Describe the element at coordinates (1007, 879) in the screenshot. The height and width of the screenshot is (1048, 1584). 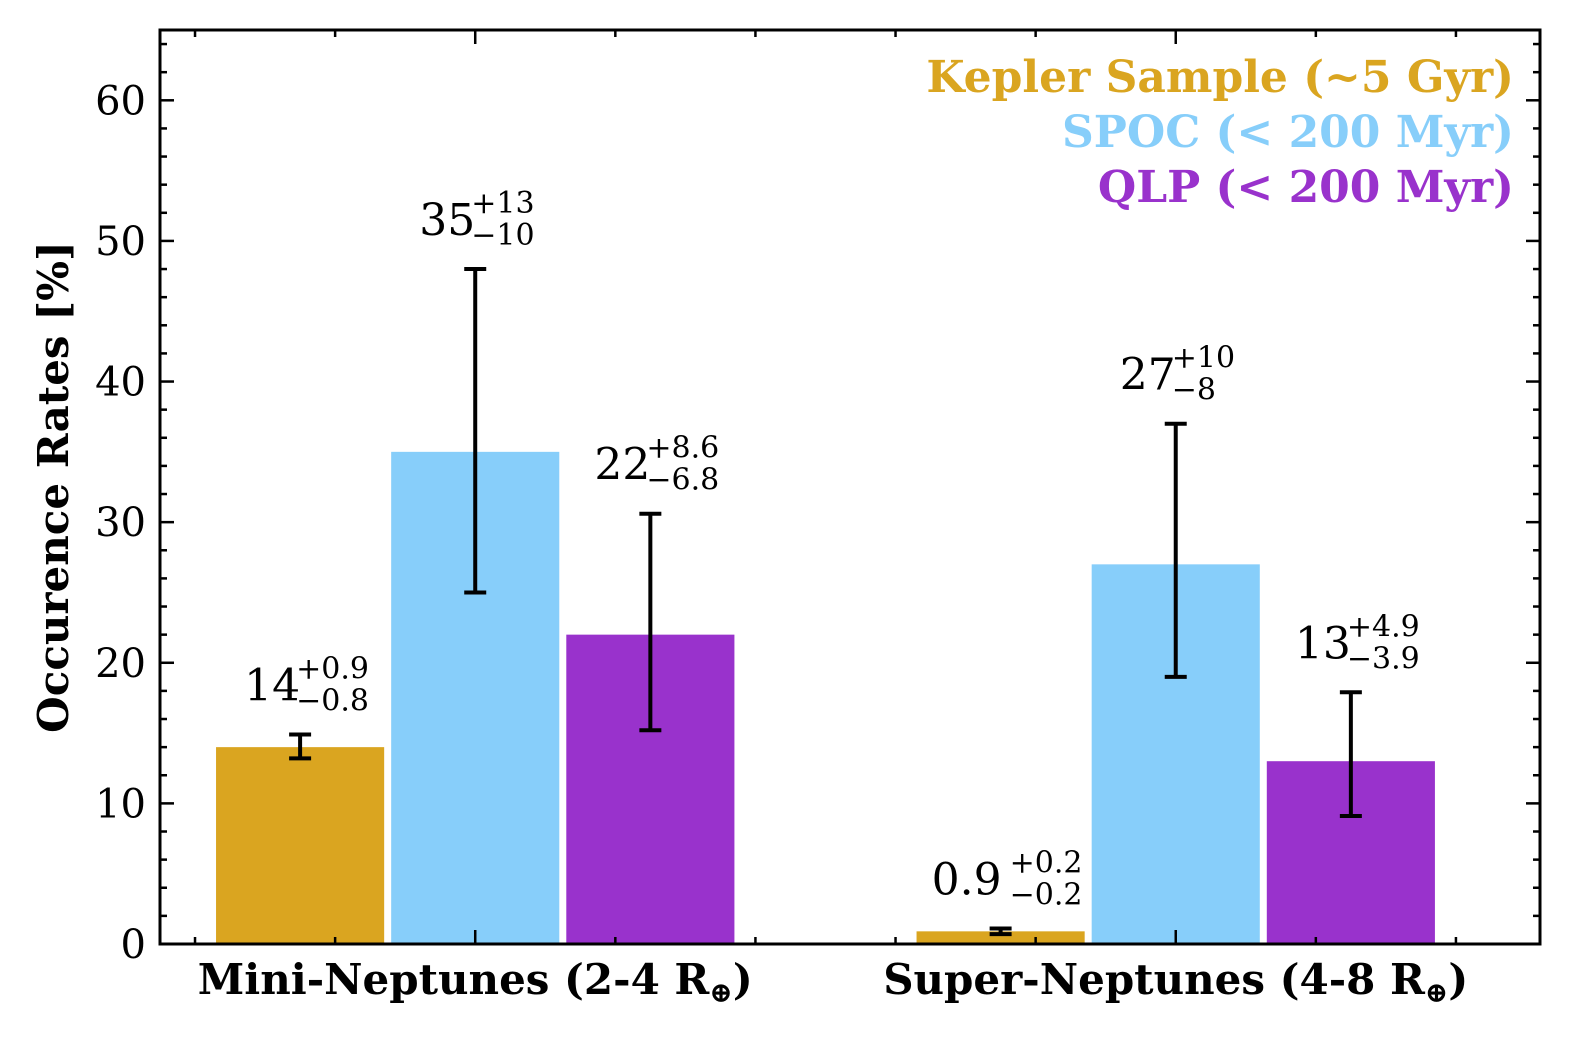
I see `value-label-0-1: 0.9 +0.2−0.2` at that location.